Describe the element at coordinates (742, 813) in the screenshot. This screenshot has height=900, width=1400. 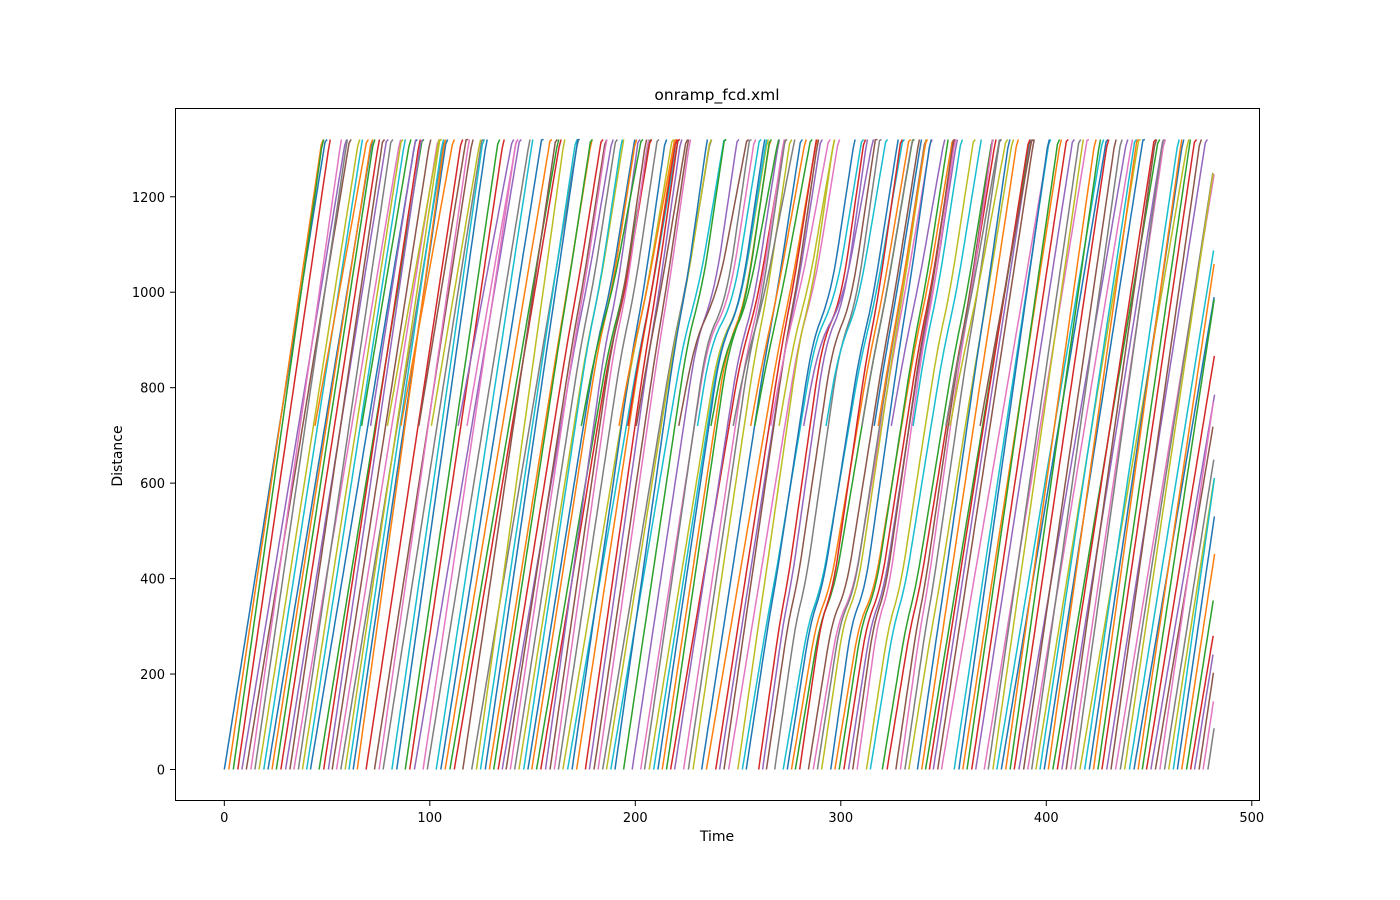
I see `x-axis: 0 100 200 300 400 500` at that location.